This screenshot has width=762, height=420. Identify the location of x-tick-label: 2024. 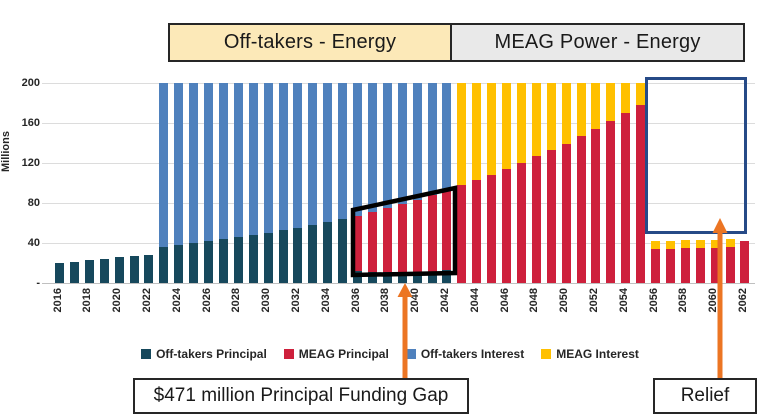
(176, 300).